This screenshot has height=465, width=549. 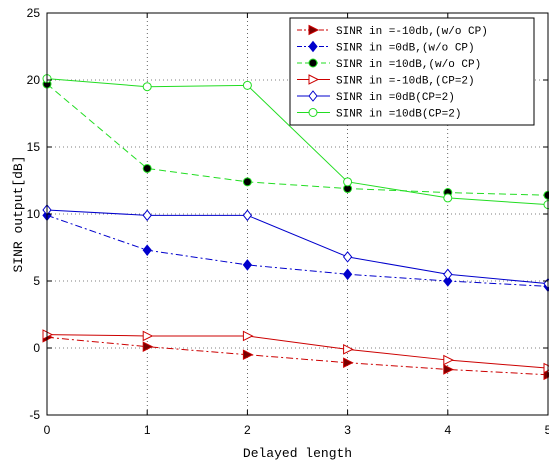 I want to click on x-tick-label: 1, so click(x=147, y=430).